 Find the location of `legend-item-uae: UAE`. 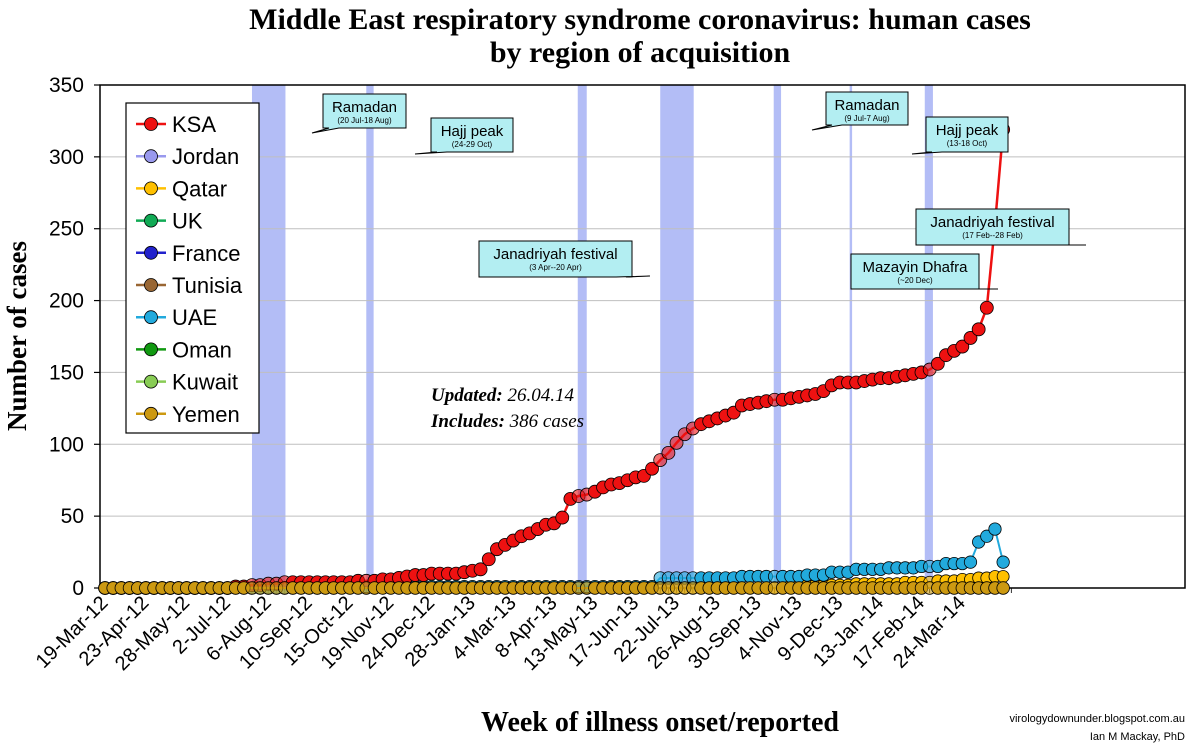

legend-item-uae: UAE is located at coordinates (176, 317).